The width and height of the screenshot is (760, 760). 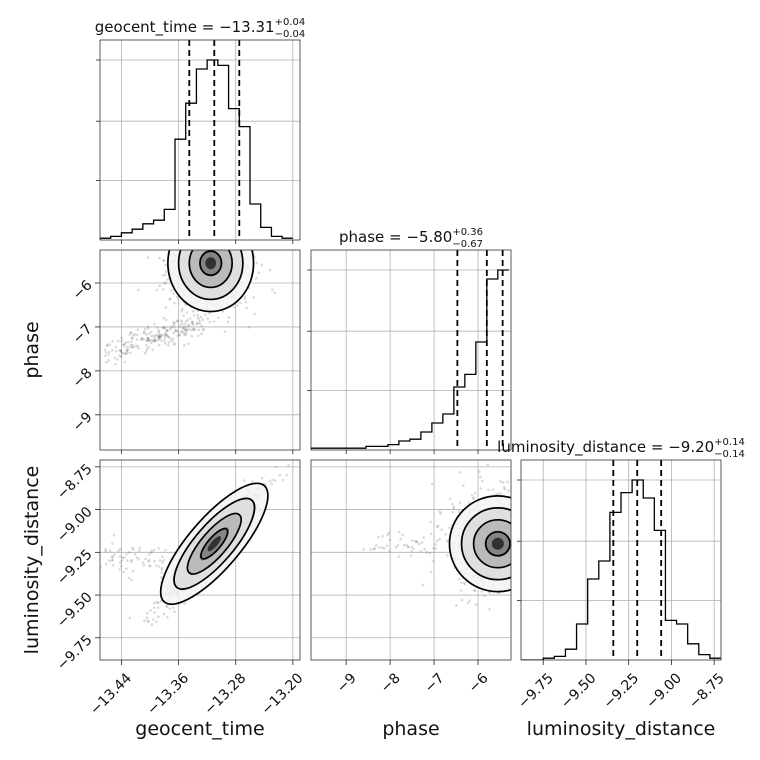 What do you see at coordinates (579, 691) in the screenshot?
I see `x-tick-label-luminosity_distance: −9.50` at bounding box center [579, 691].